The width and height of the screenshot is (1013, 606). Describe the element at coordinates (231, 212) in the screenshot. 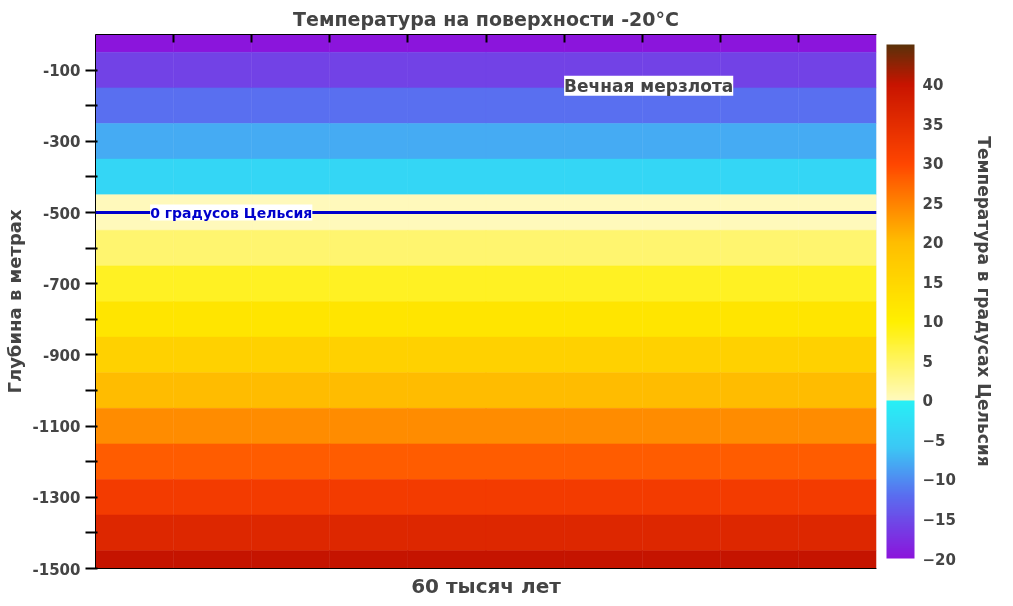

I see `ref-line-label: 0 градусов Цельсия` at that location.